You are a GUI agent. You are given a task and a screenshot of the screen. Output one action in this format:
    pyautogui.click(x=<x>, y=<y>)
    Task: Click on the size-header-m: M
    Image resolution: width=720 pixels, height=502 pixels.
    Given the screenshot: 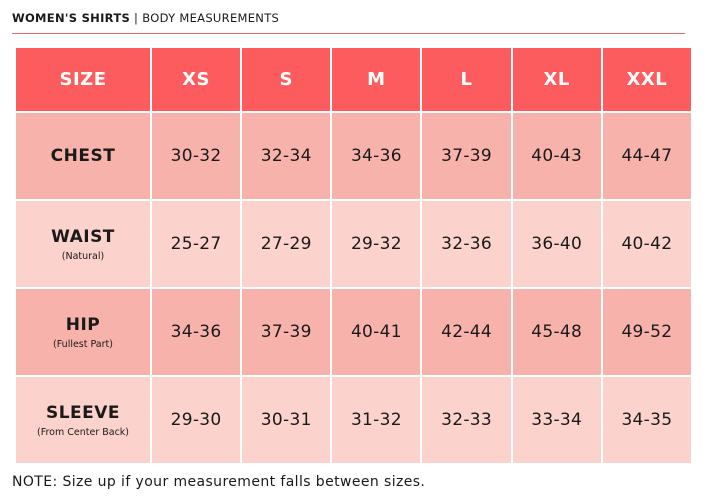 What is the action you would take?
    pyautogui.click(x=376, y=79)
    